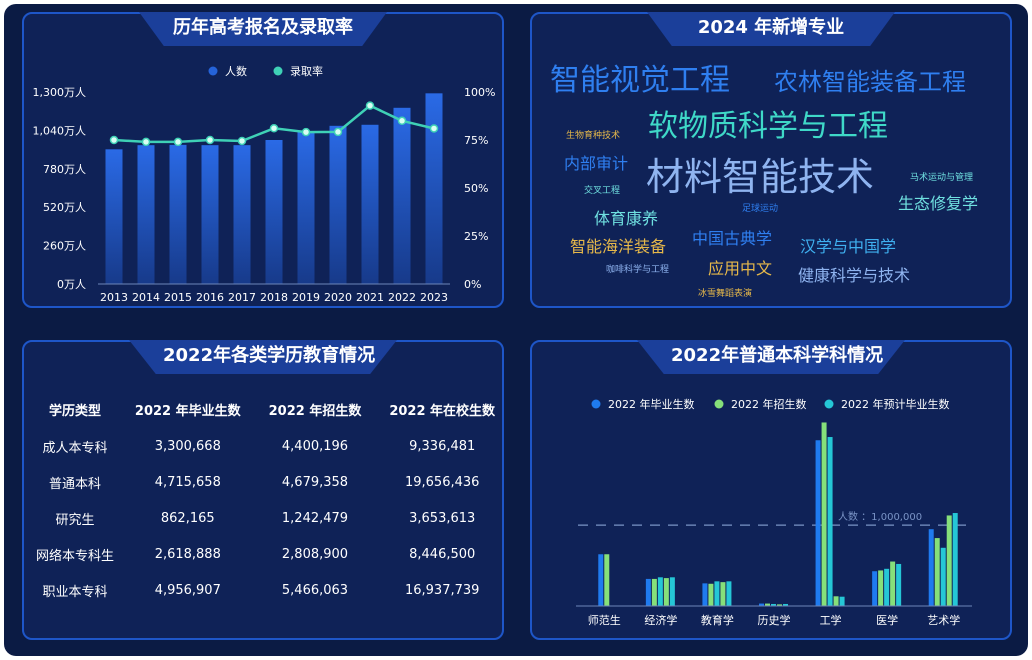 Image resolution: width=1032 pixels, height=660 pixels. What do you see at coordinates (114, 216) in the screenshot?
I see `bar-2013` at bounding box center [114, 216].